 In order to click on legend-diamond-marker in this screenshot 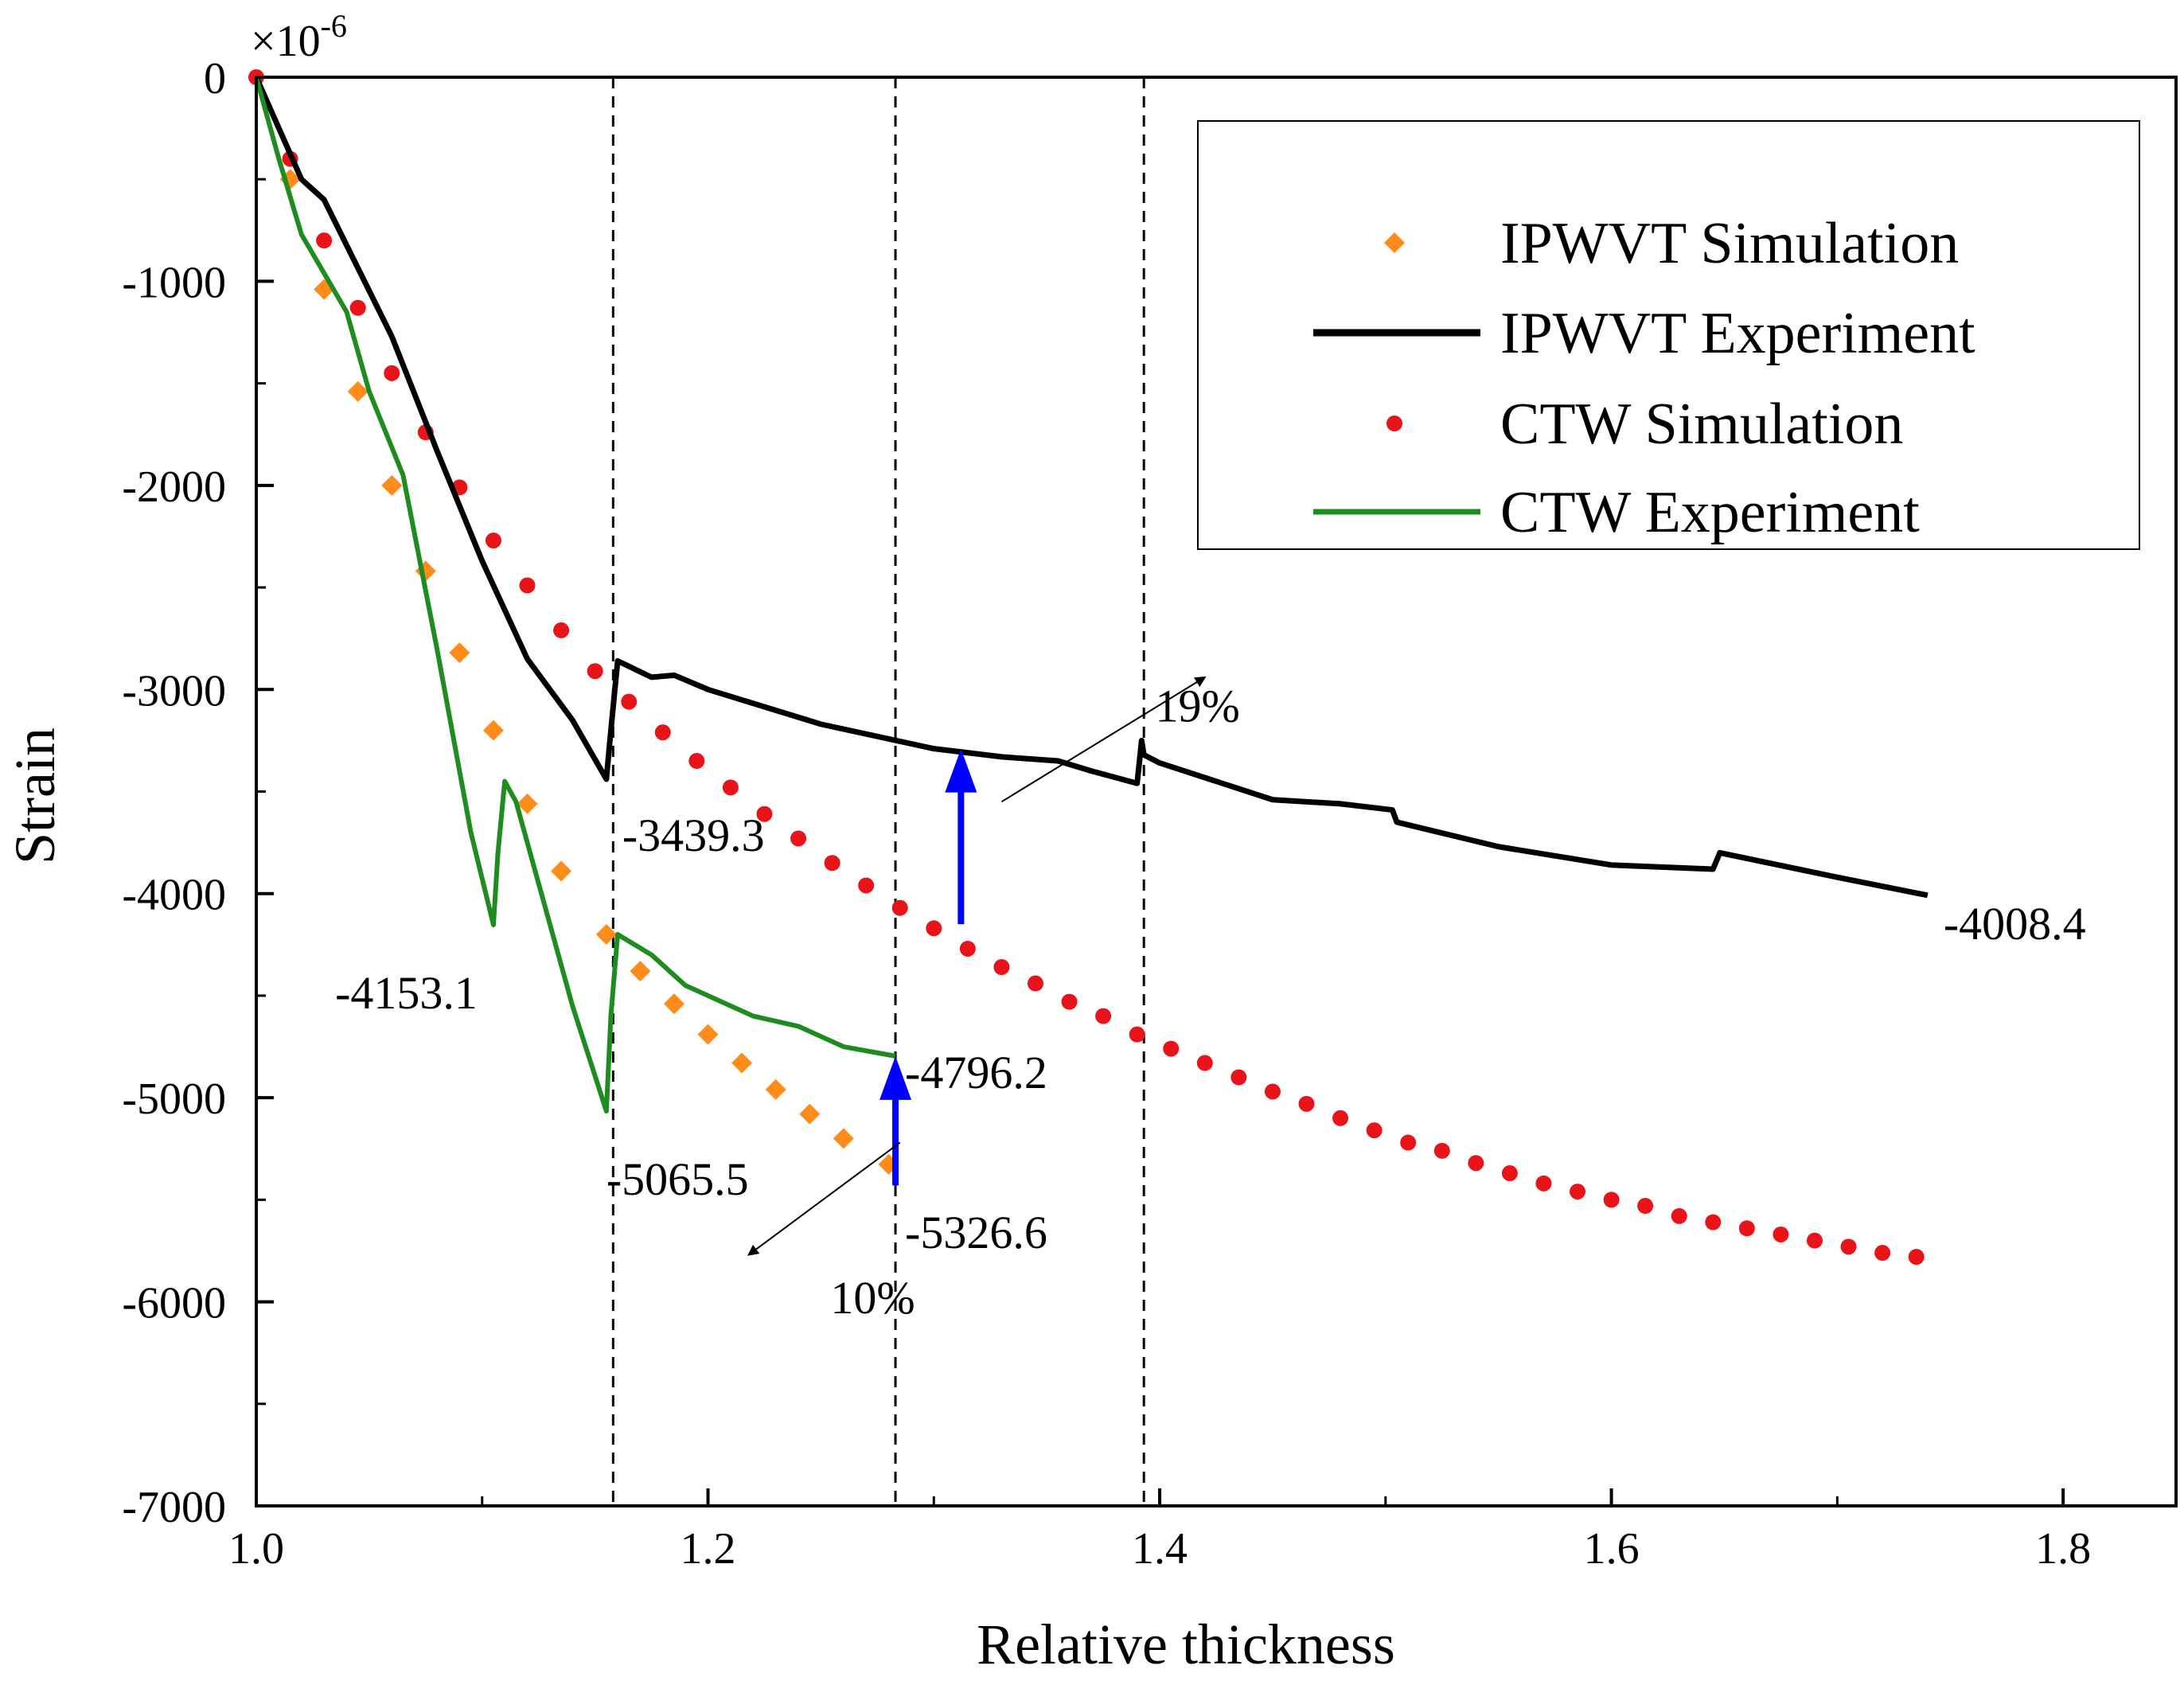, I will do `click(1394, 242)`.